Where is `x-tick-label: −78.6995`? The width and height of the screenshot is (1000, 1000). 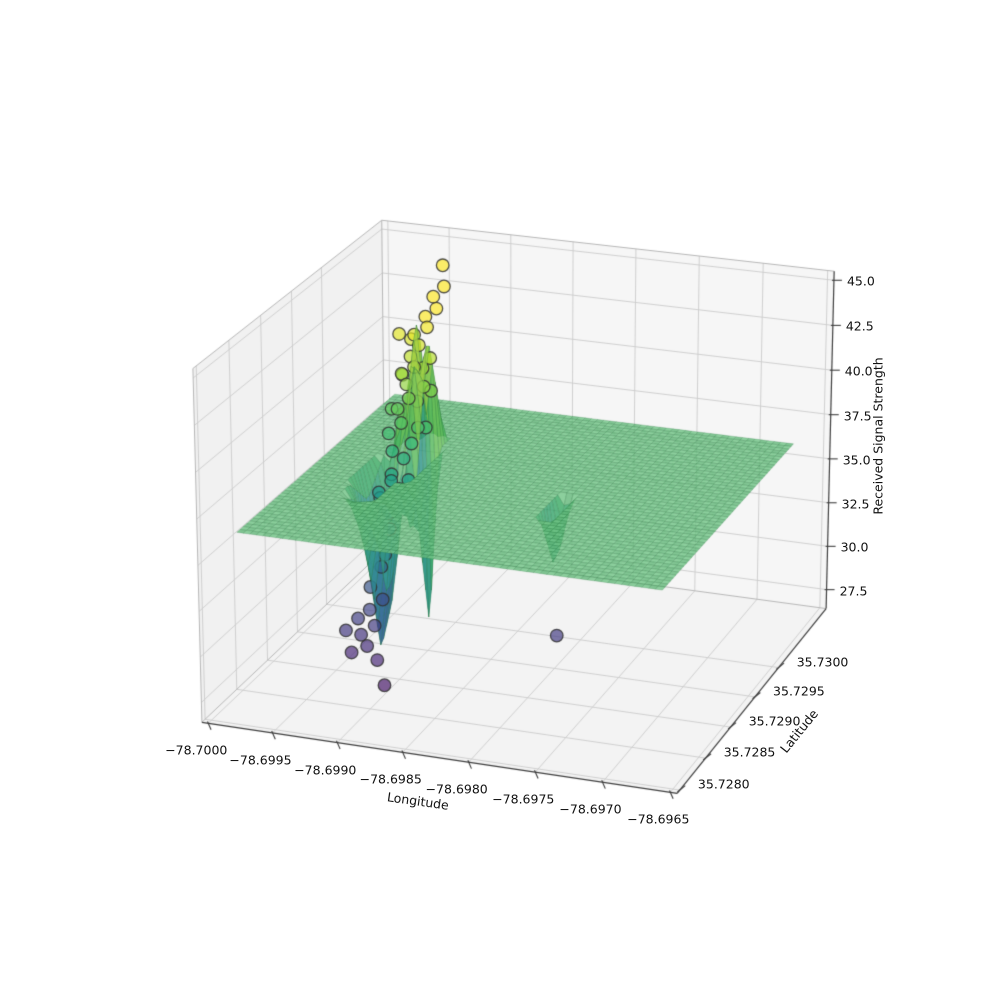 x-tick-label: −78.6995 is located at coordinates (260, 760).